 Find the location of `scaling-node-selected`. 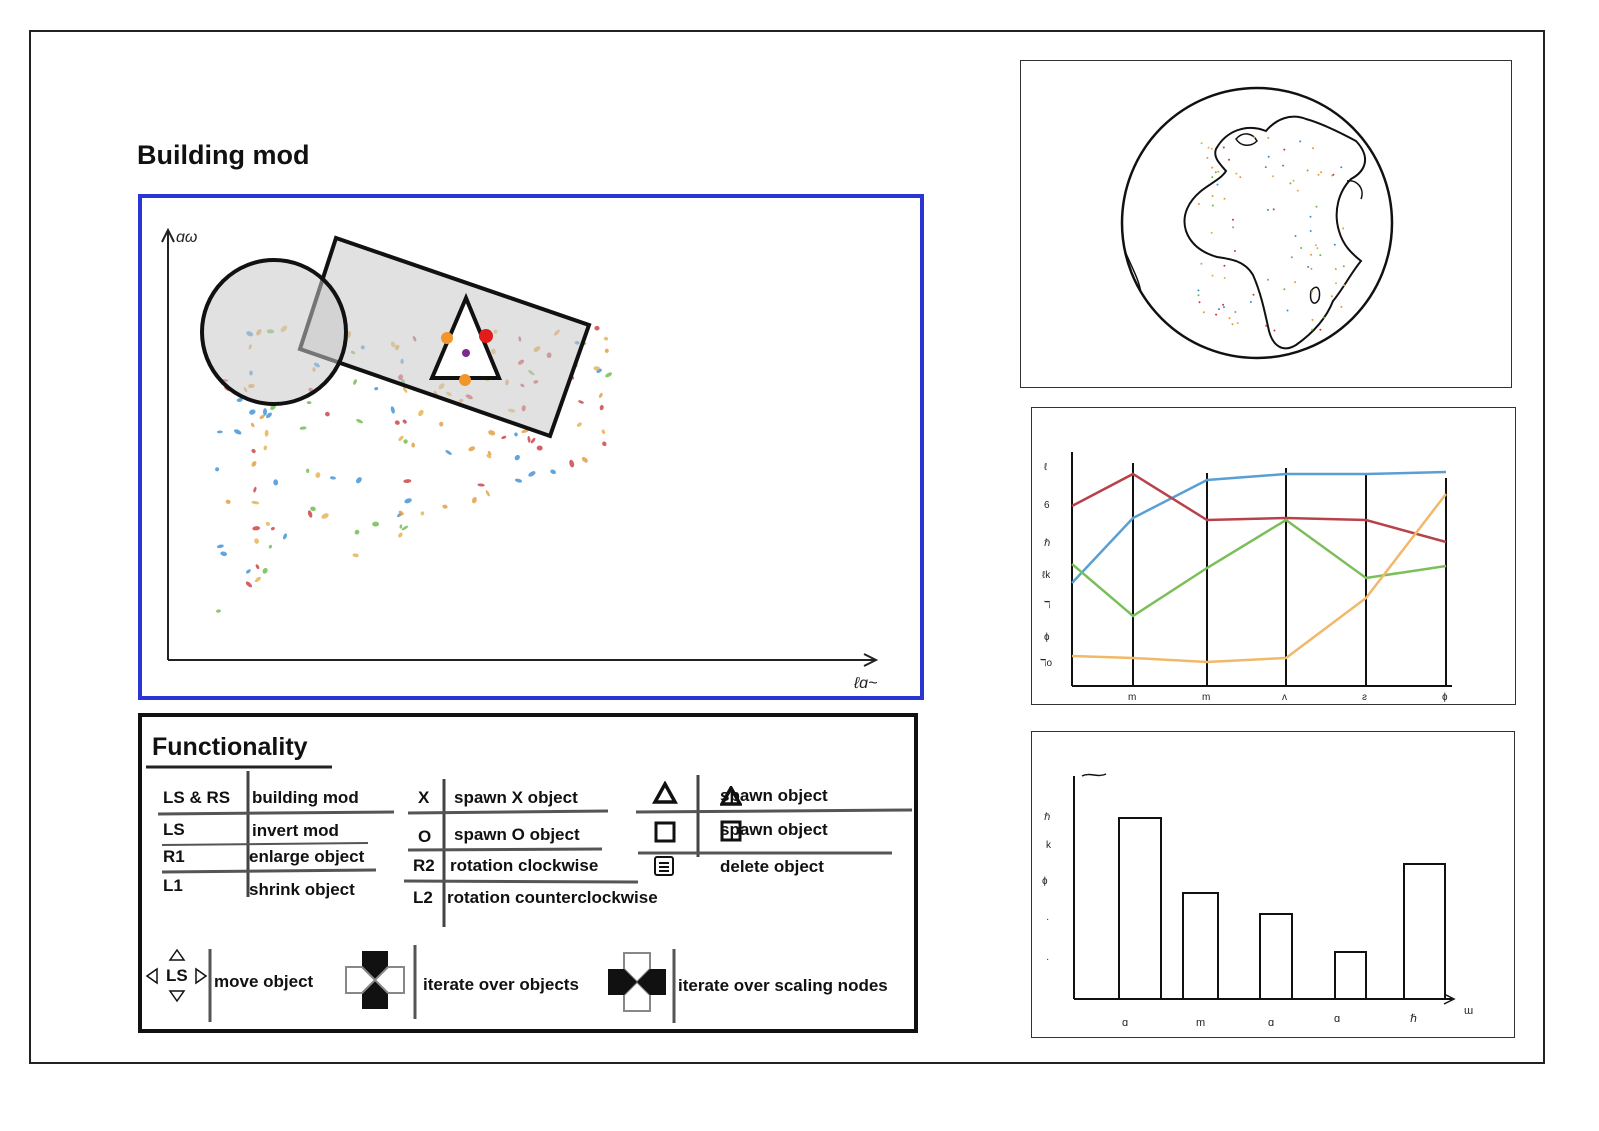

scaling-node-selected is located at coordinates (486, 336).